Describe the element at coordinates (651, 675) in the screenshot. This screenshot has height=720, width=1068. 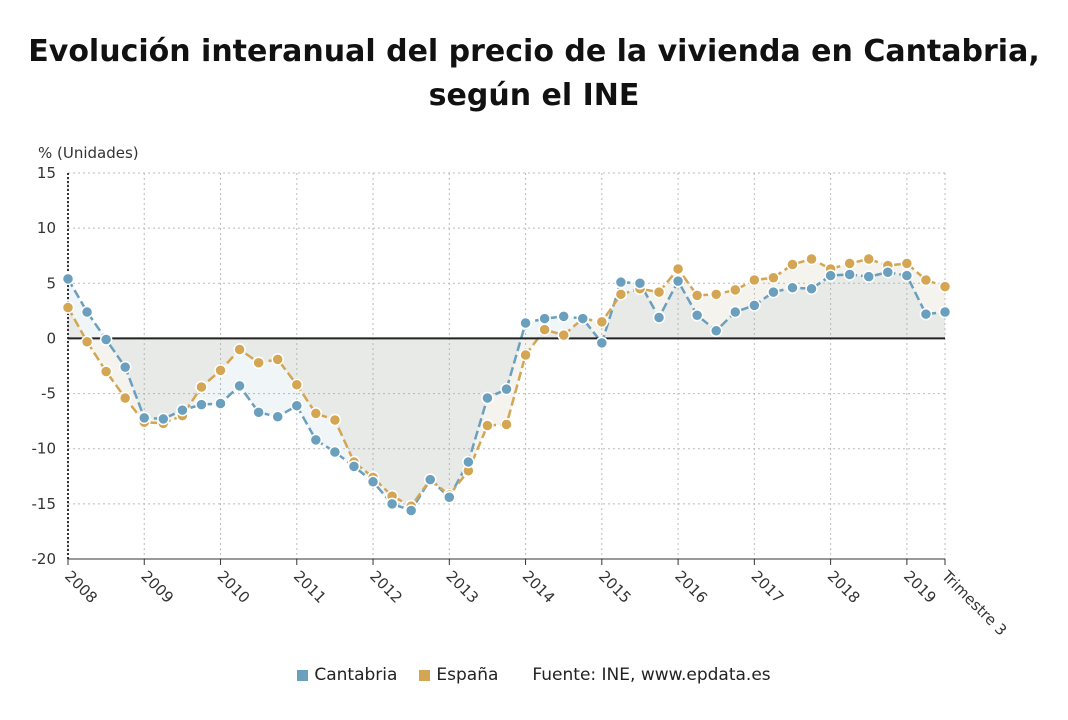
I see `source-note: Fuente: INE, www.epdata.es` at that location.